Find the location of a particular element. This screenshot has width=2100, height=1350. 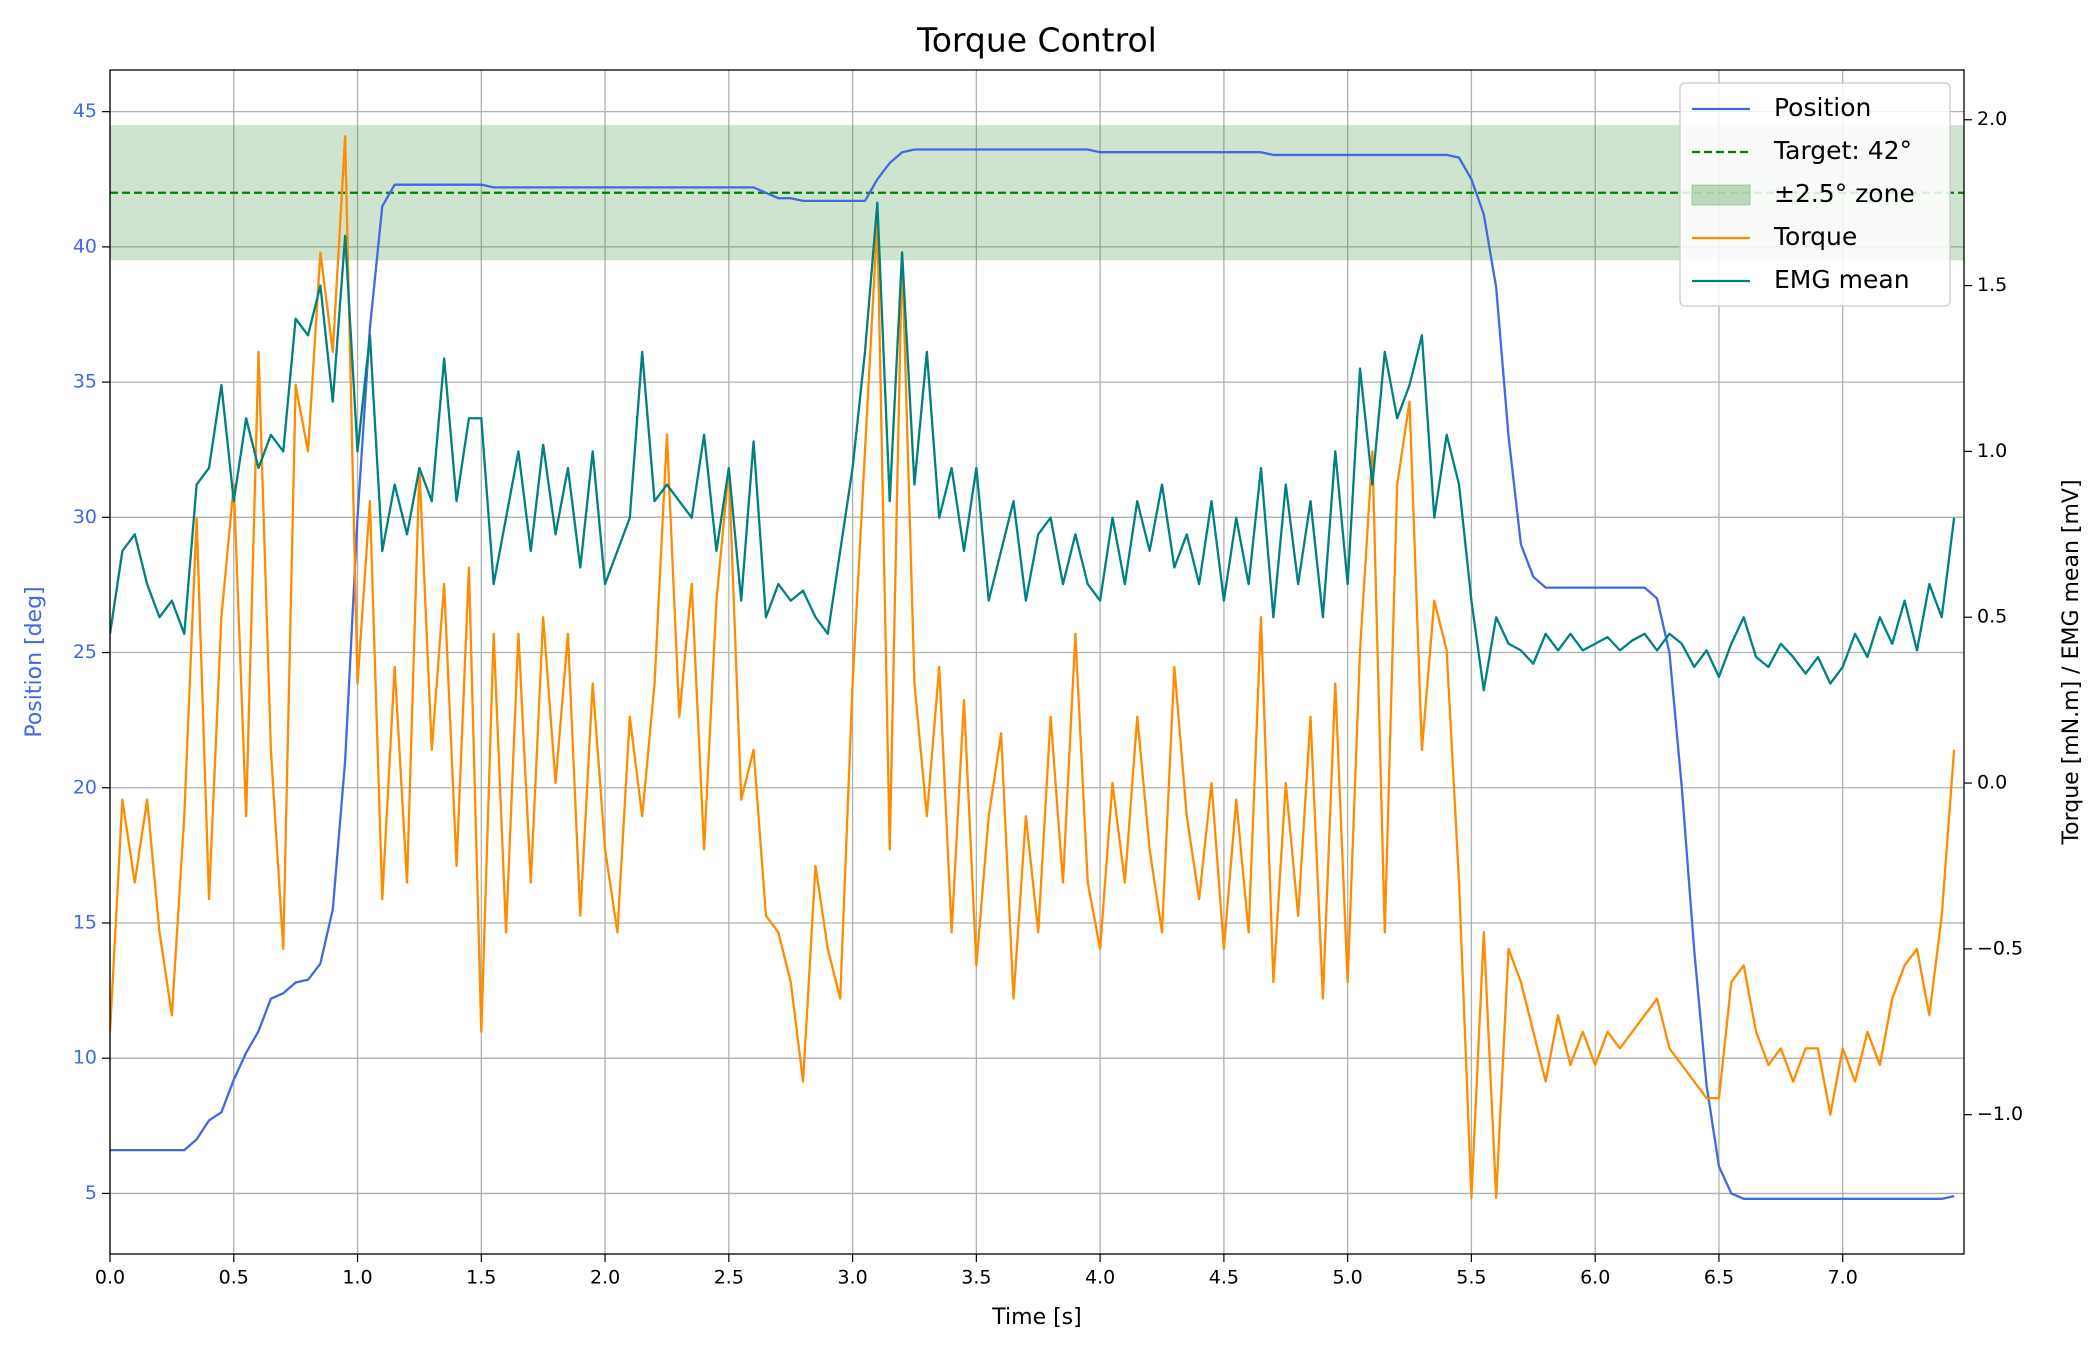

y-tick-label: 30 is located at coordinates (85, 517).